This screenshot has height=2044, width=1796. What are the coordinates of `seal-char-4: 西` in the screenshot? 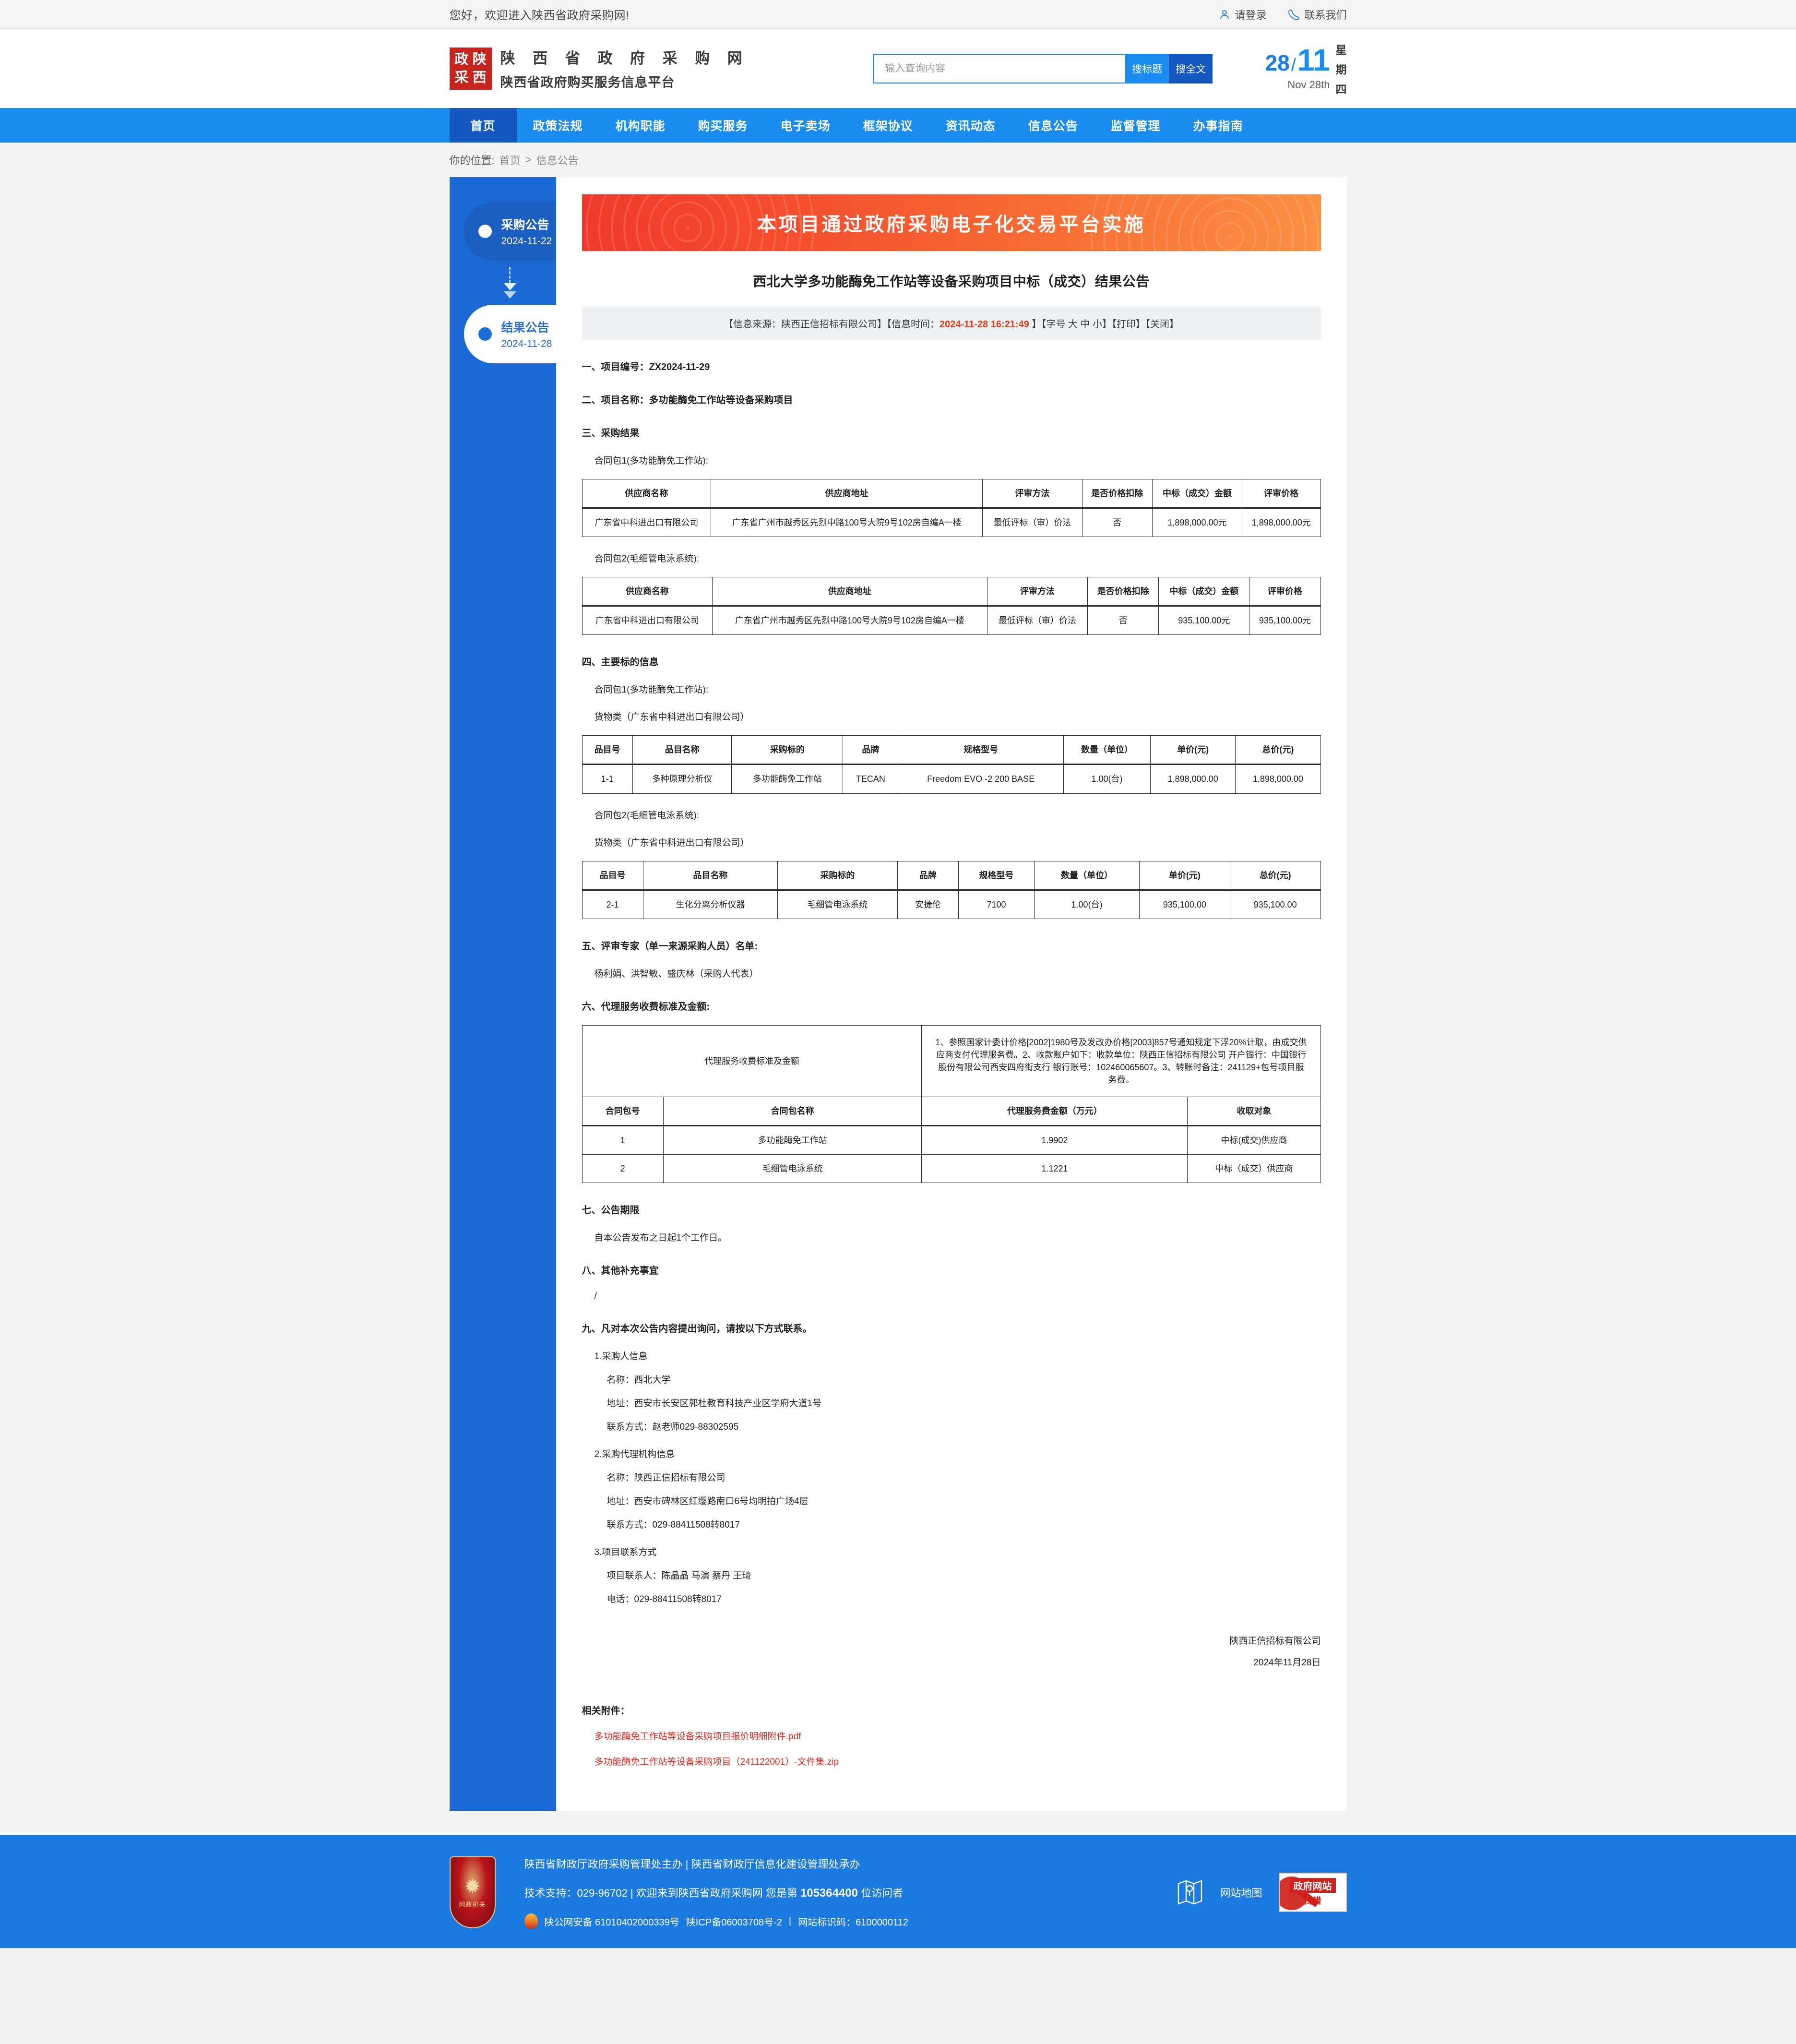 It's located at (479, 77).